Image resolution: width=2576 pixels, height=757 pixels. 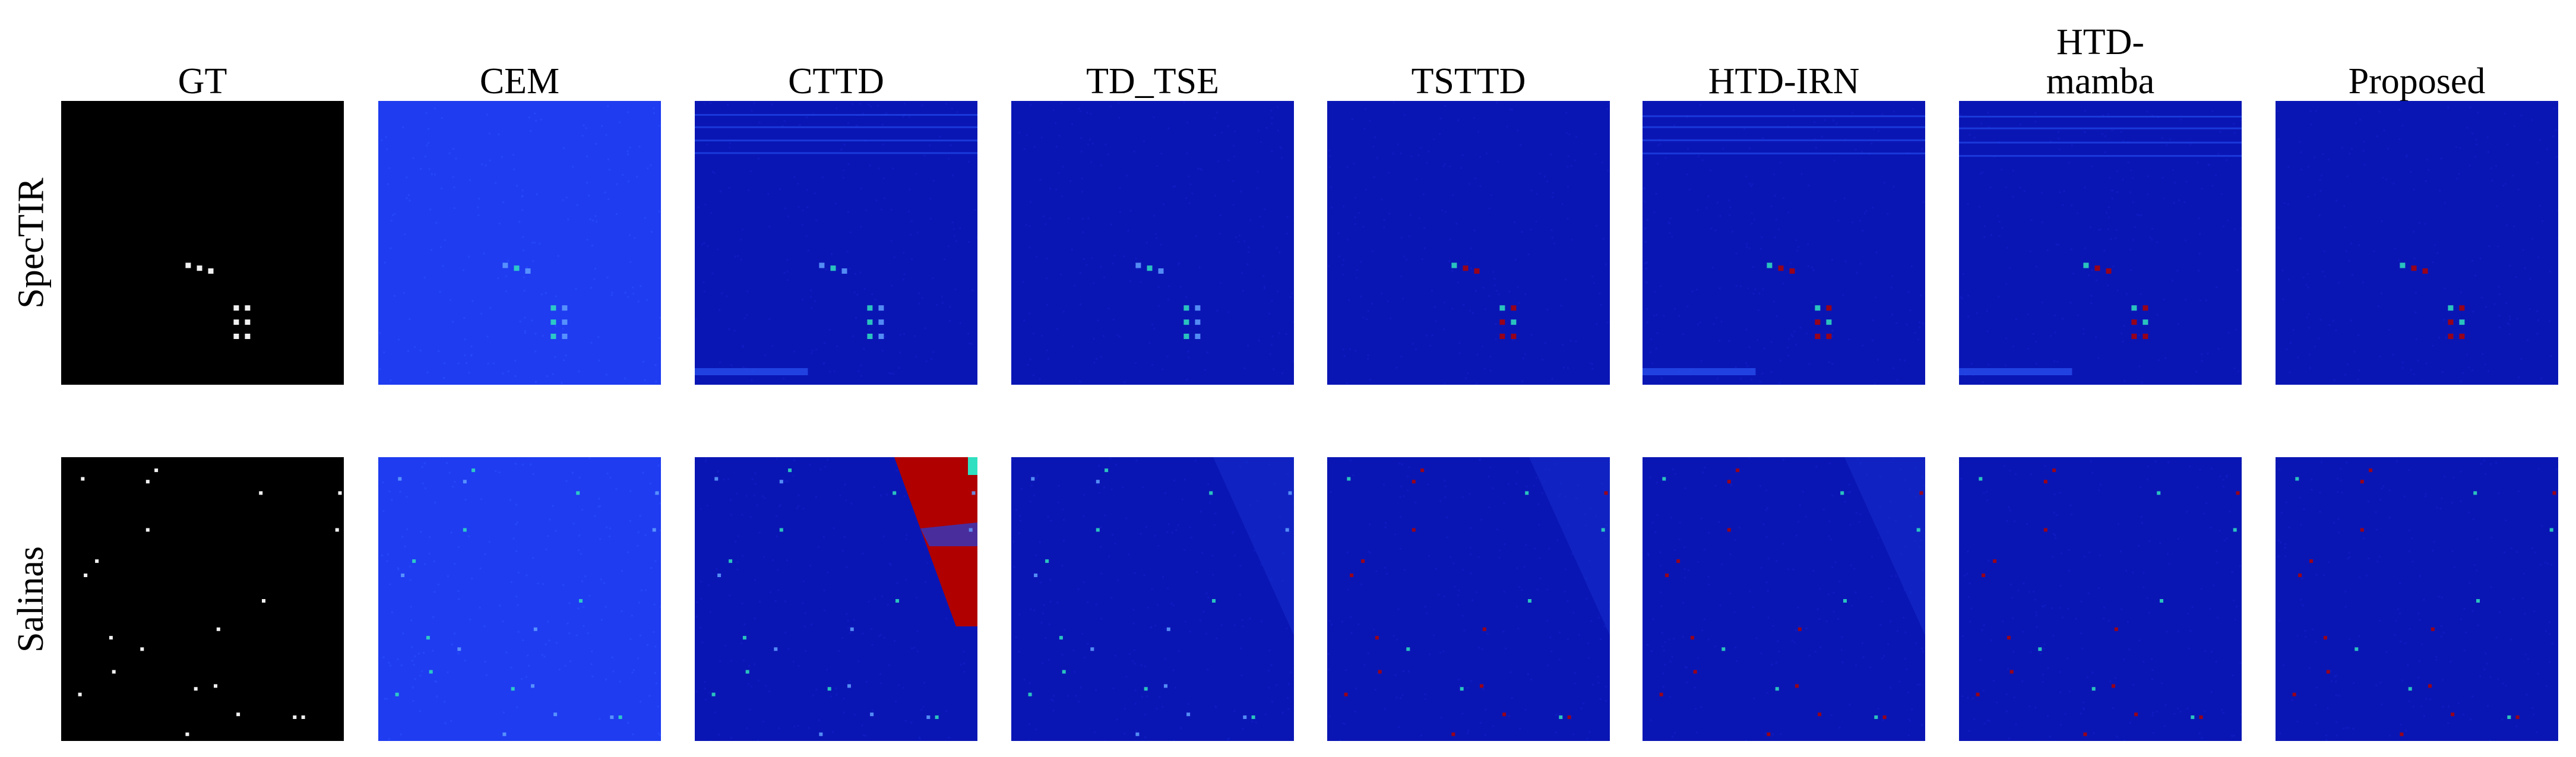 I want to click on detection-map-spectir-proposed, so click(x=2417, y=243).